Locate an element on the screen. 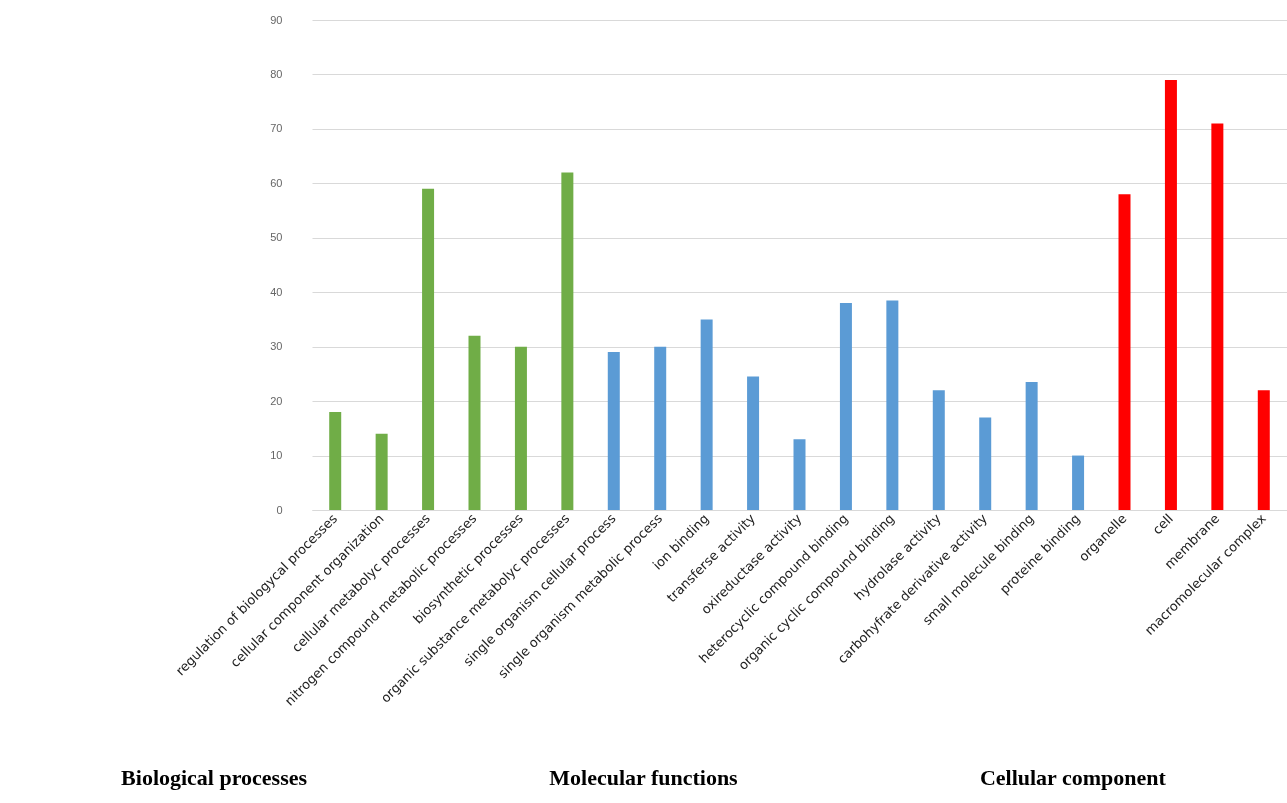 The width and height of the screenshot is (1287, 803). text: Cellular component is located at coordinates (1072, 778).